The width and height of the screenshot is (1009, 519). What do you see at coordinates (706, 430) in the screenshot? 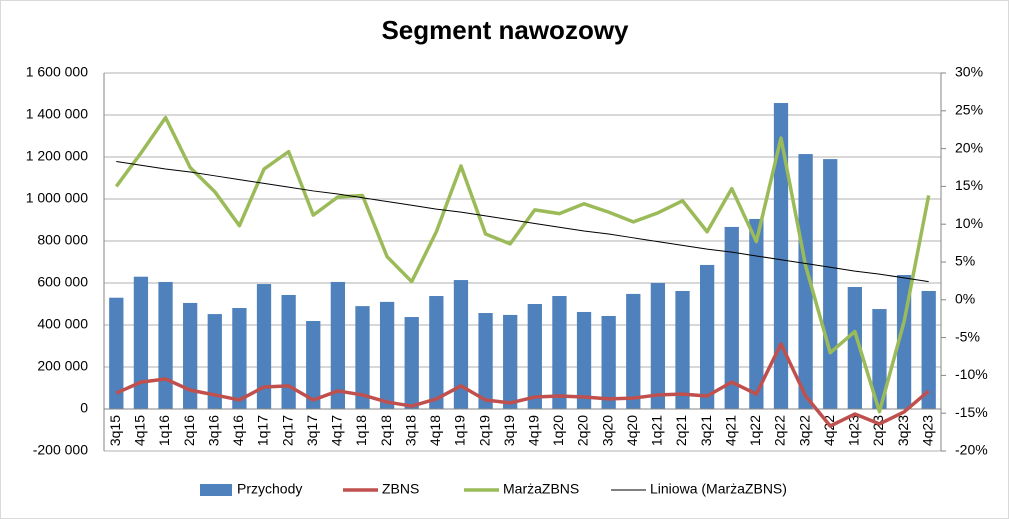
I see `x-tick-label: 3q21` at bounding box center [706, 430].